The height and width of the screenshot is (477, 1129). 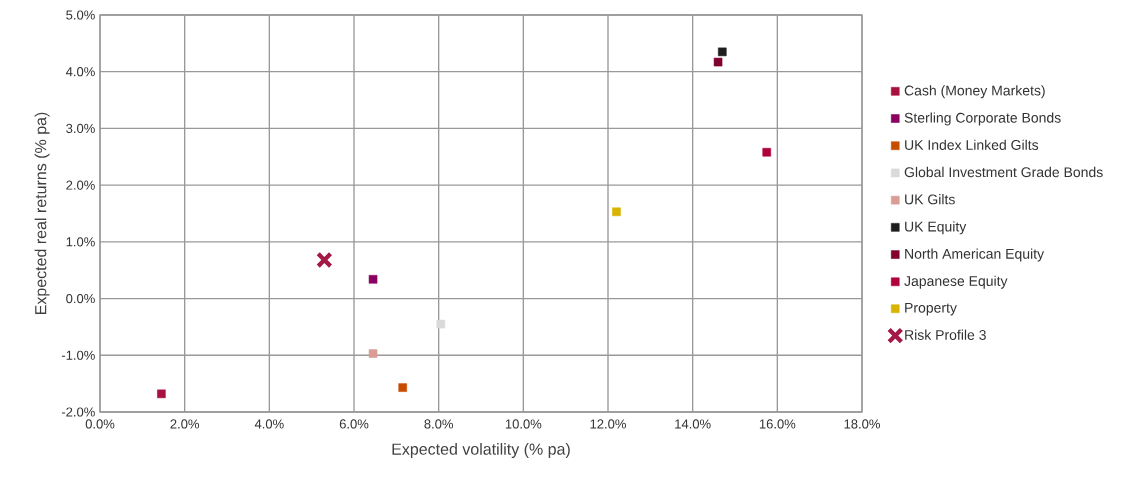 What do you see at coordinates (481, 450) in the screenshot?
I see `x-axis-title: Expected volatility (% pa)` at bounding box center [481, 450].